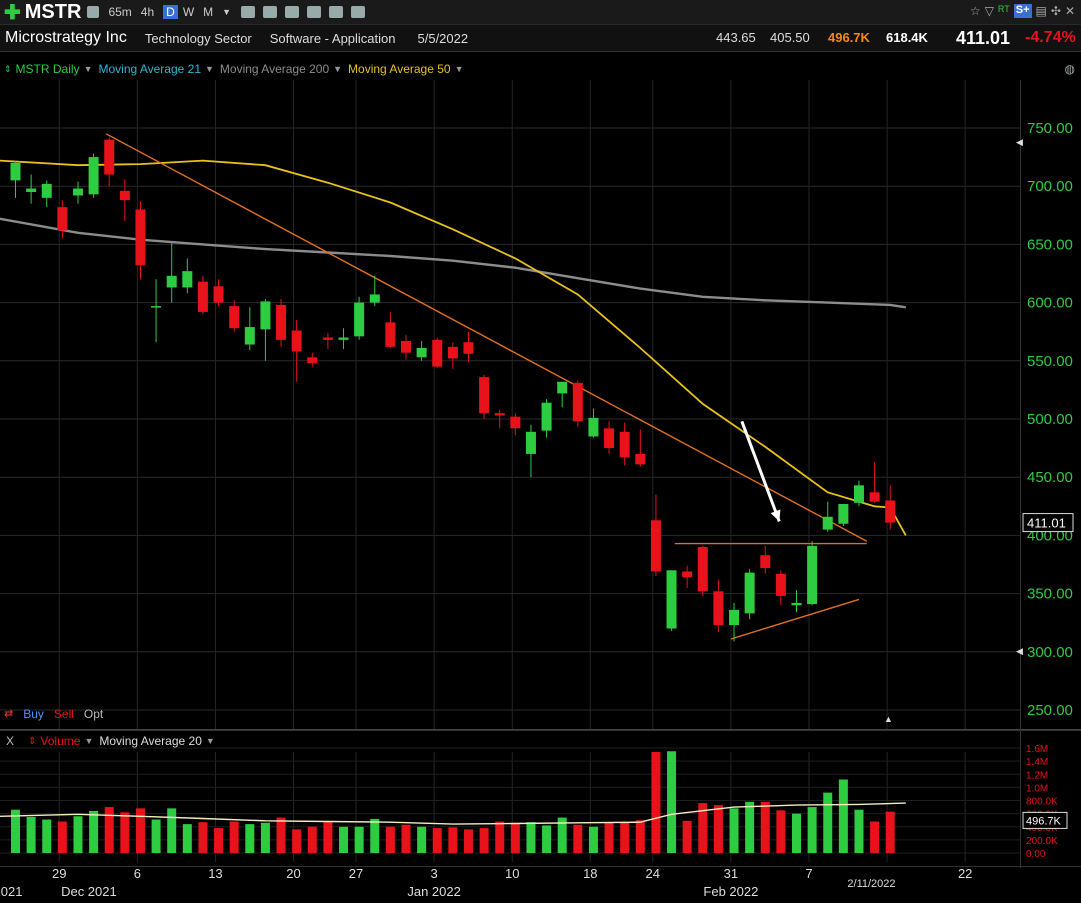  Describe the element at coordinates (1042, 815) in the screenshot. I see `volume-tick-label: 600.0K` at that location.